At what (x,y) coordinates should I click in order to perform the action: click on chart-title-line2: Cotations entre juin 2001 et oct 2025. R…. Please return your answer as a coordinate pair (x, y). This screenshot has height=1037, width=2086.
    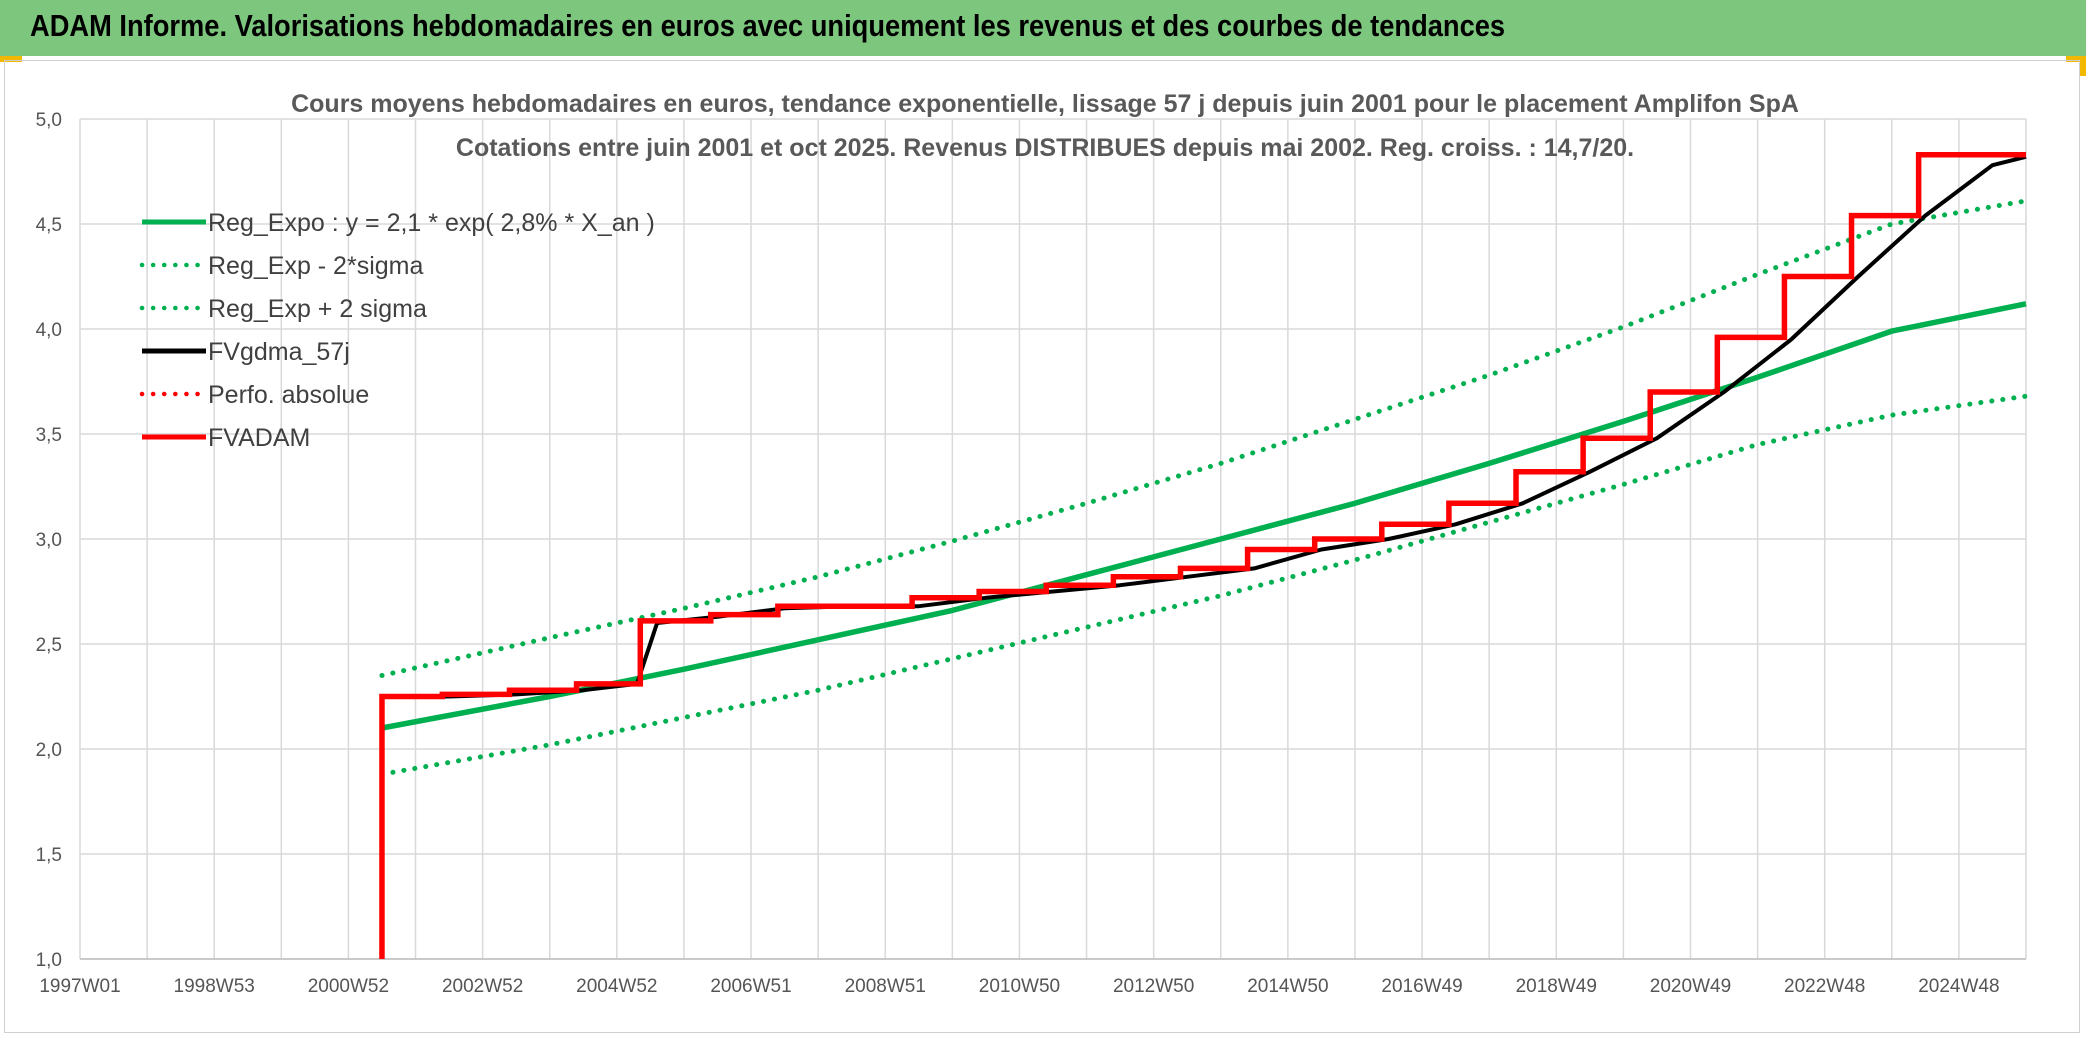
    Looking at the image, I should click on (1045, 148).